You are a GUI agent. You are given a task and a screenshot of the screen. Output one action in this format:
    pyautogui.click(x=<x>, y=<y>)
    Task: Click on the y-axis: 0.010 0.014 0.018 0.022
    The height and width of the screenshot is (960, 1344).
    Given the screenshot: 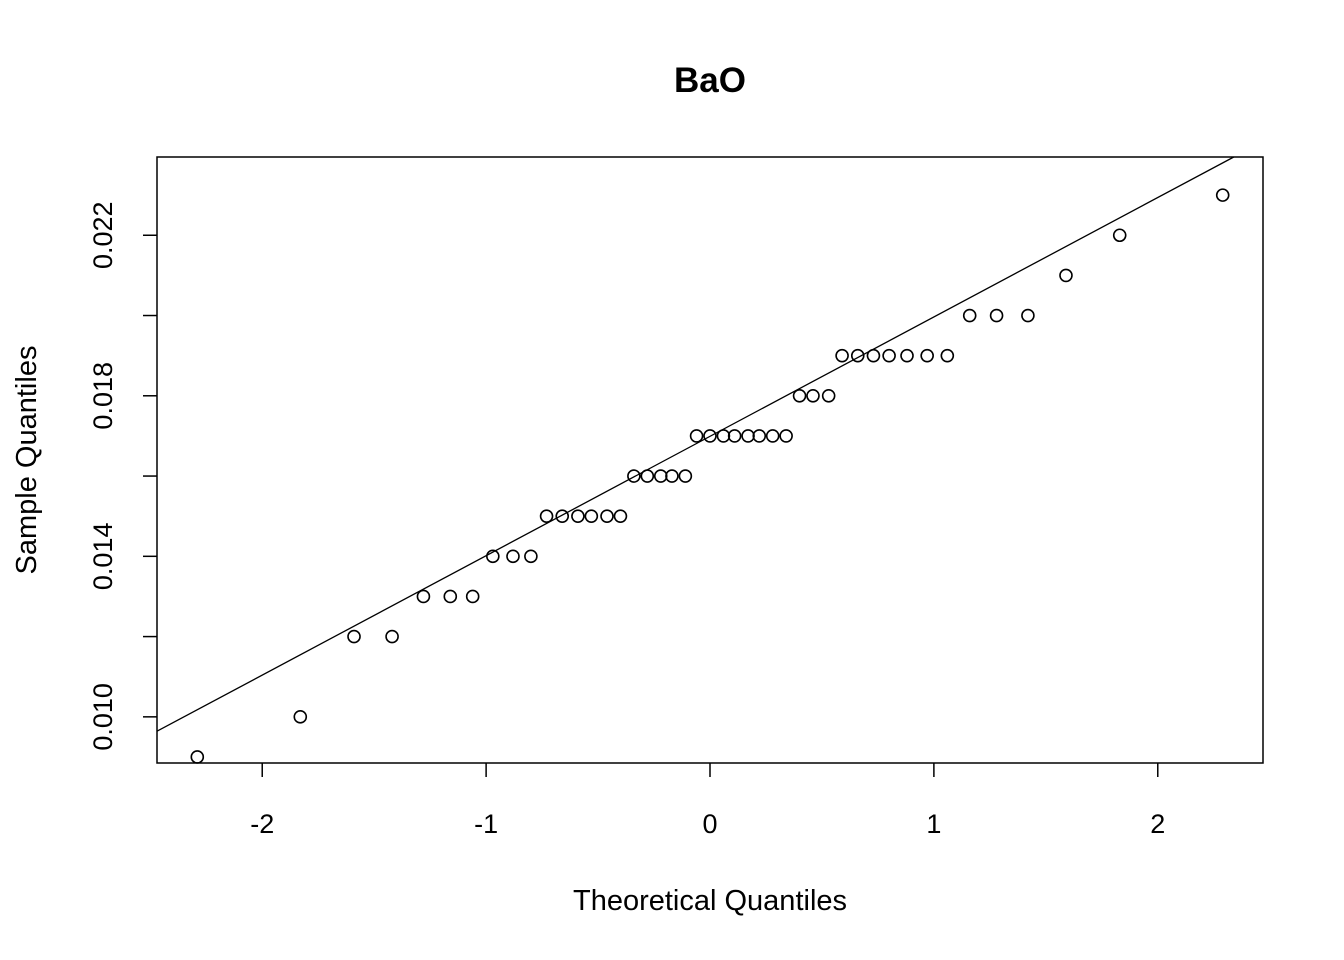 What is the action you would take?
    pyautogui.click(x=122, y=476)
    